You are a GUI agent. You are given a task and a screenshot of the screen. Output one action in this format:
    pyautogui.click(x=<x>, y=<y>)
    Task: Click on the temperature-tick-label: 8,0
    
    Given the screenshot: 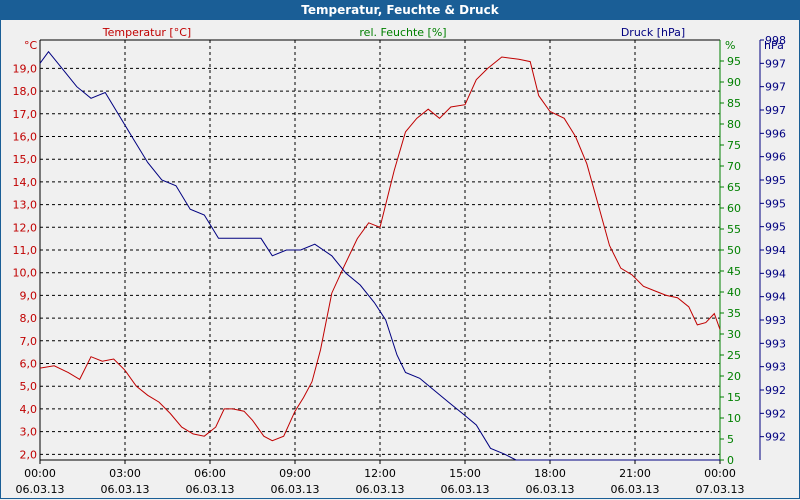 What is the action you would take?
    pyautogui.click(x=29, y=318)
    